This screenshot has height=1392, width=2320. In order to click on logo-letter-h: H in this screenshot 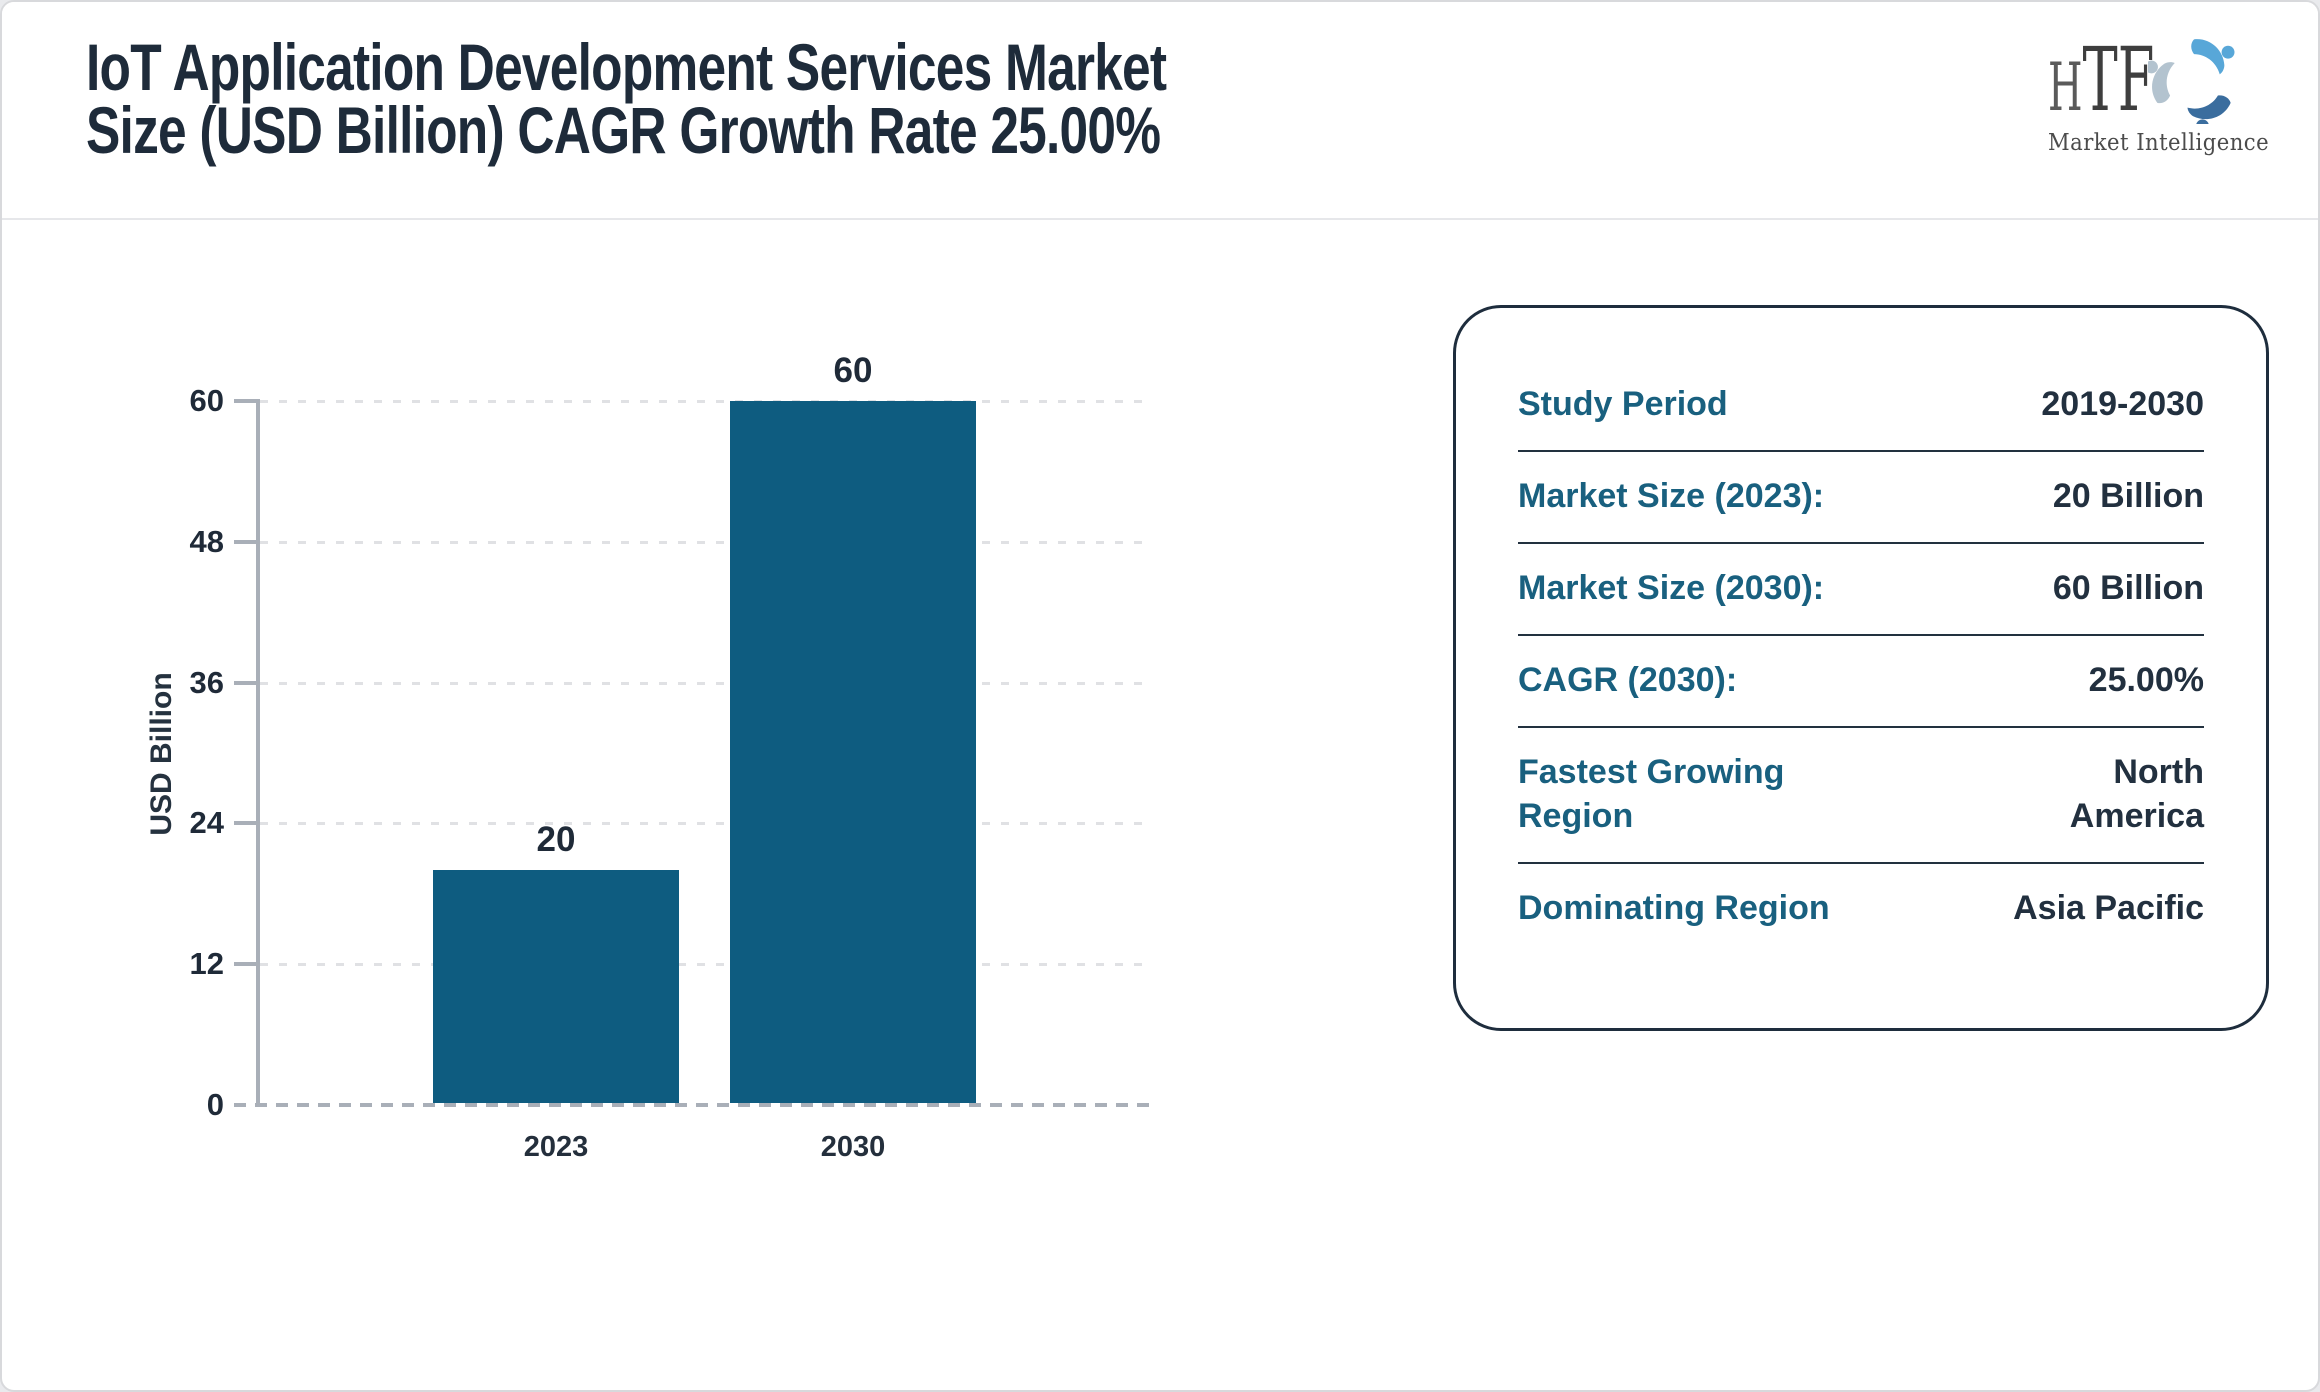, I will do `click(2065, 87)`.